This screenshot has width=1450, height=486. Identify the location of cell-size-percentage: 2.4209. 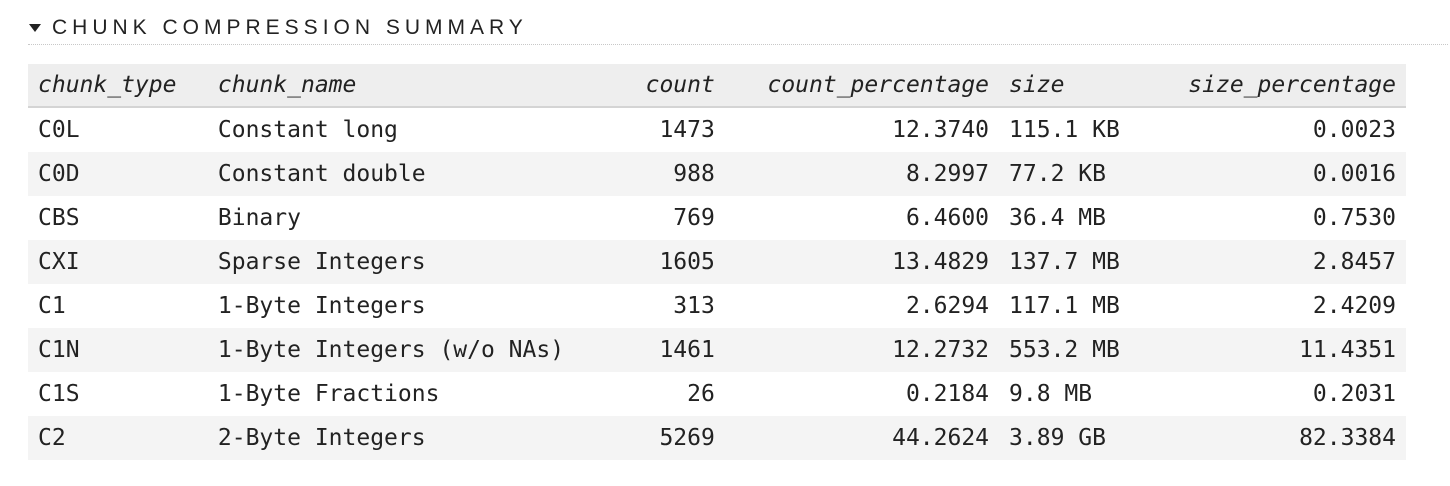
(1354, 306).